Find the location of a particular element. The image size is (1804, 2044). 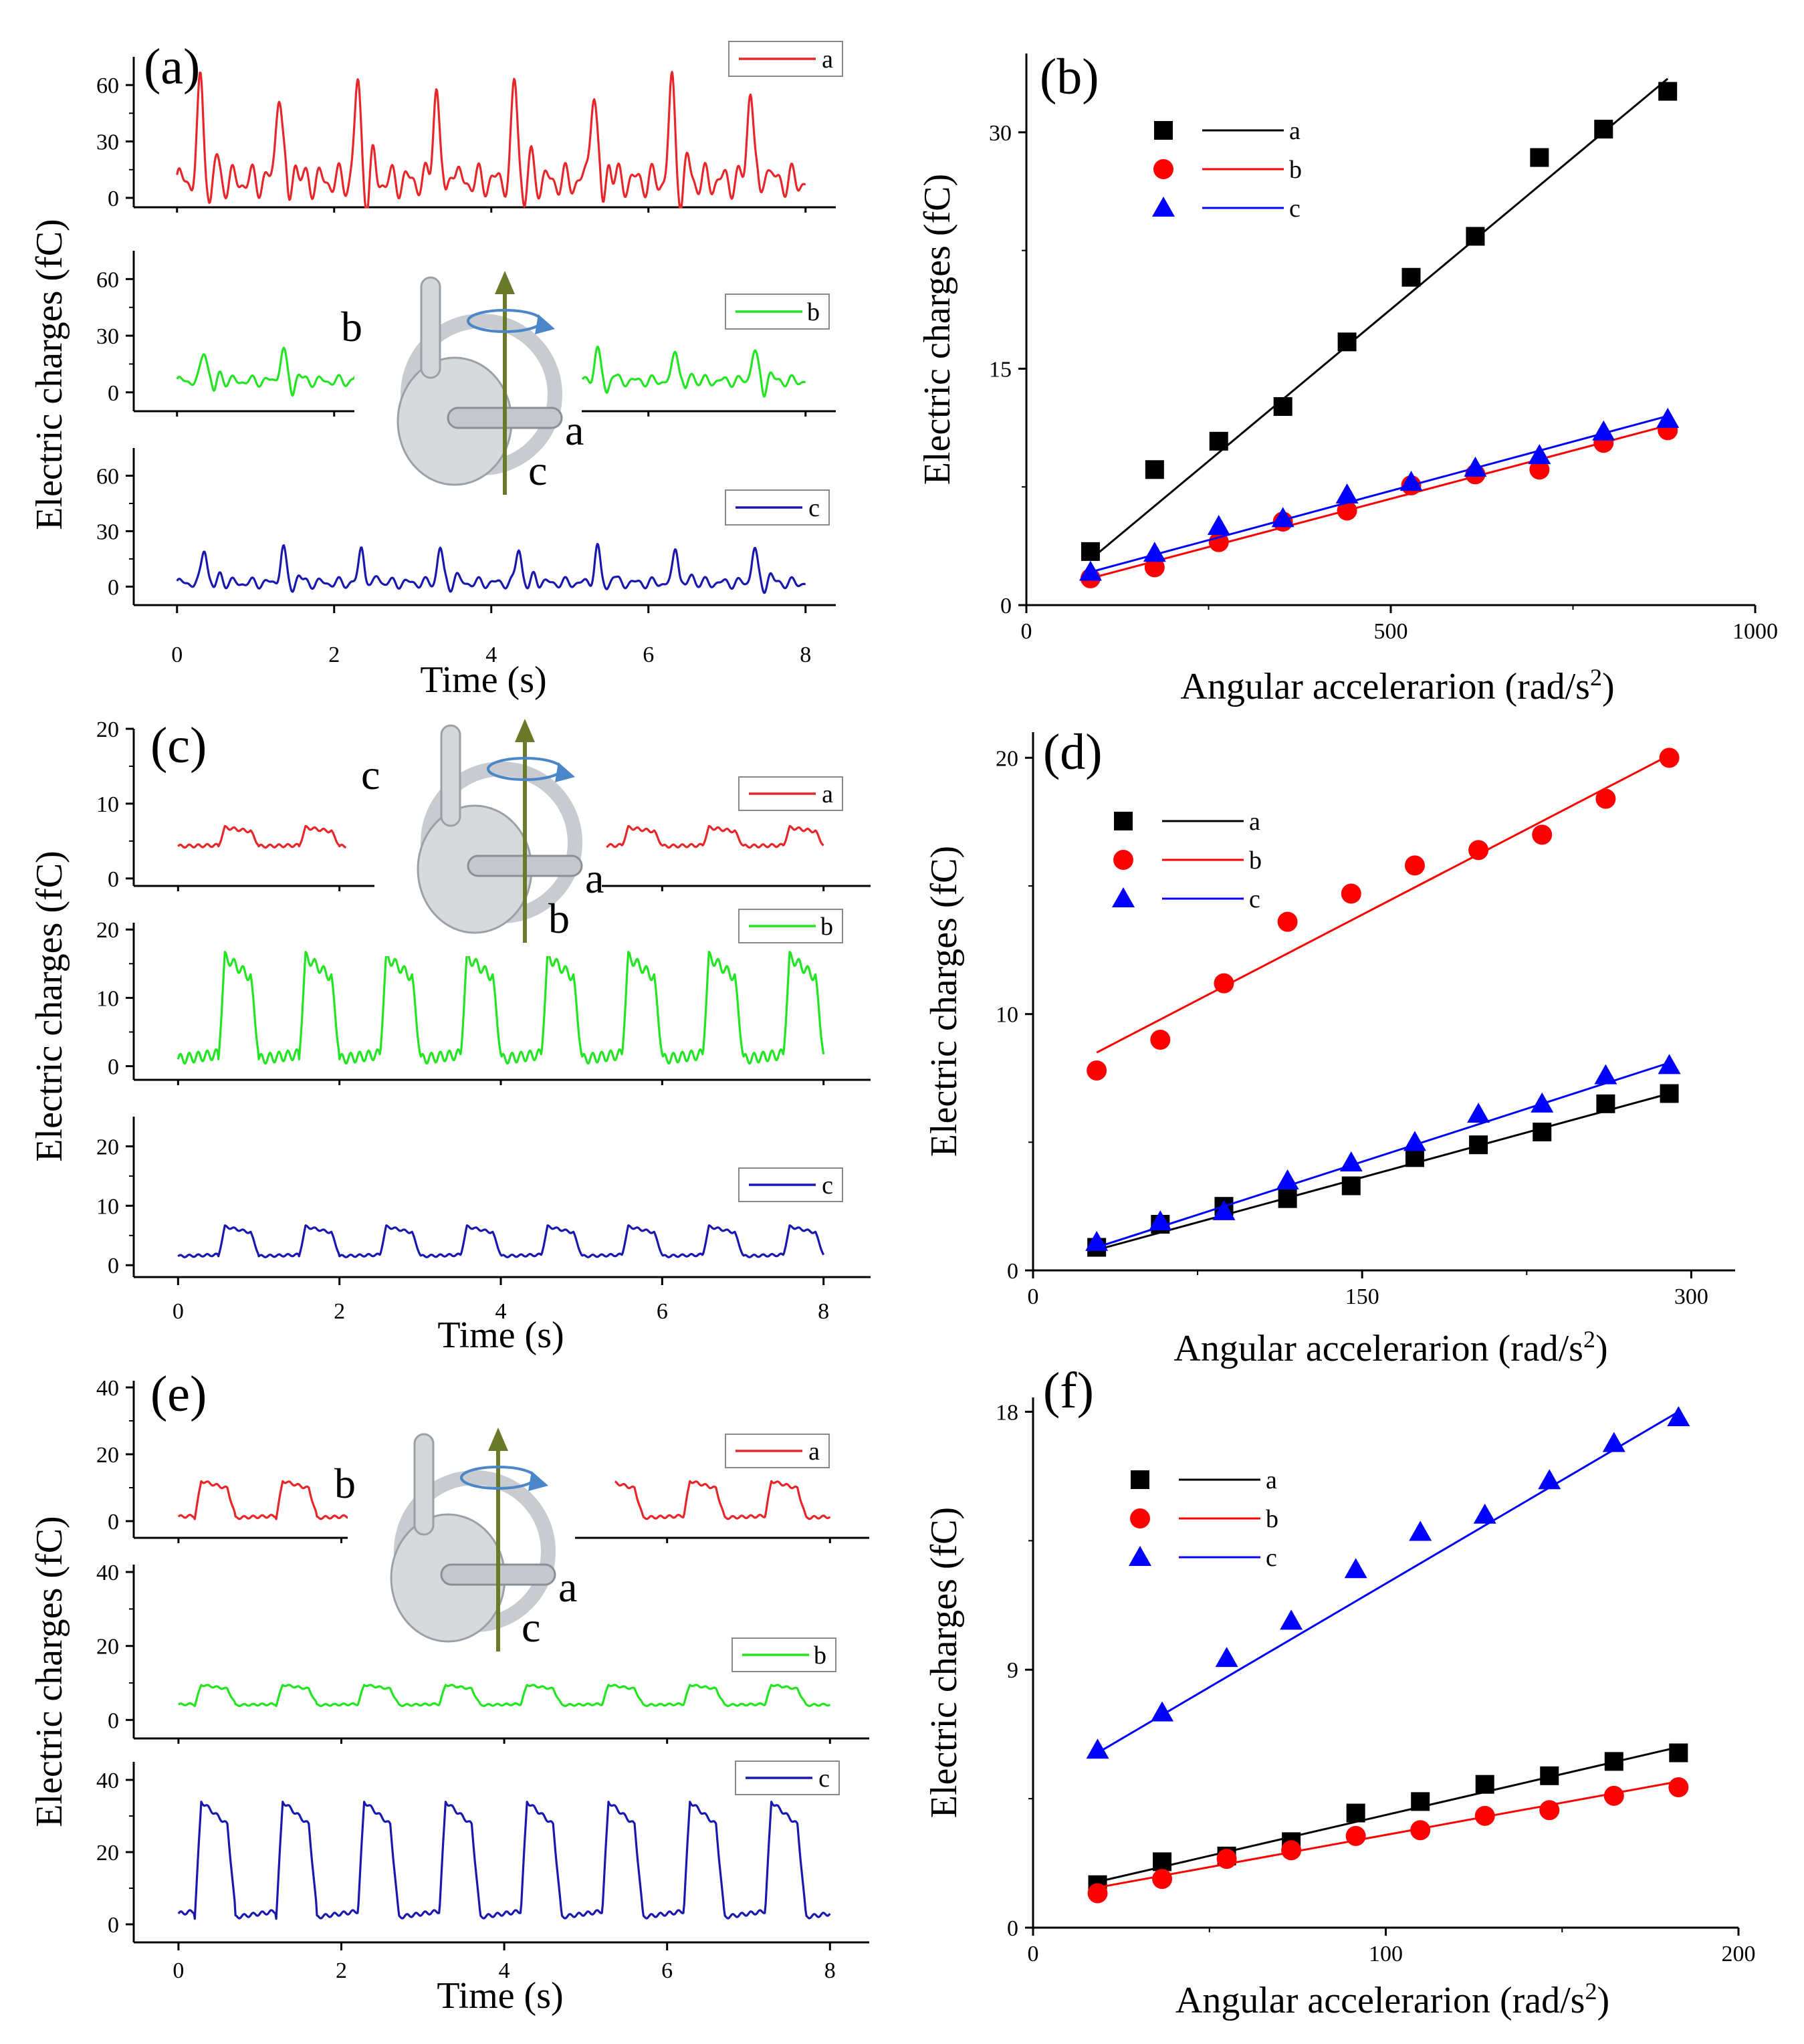

subplot-a: 0 30 60 a is located at coordinates (469, 127).